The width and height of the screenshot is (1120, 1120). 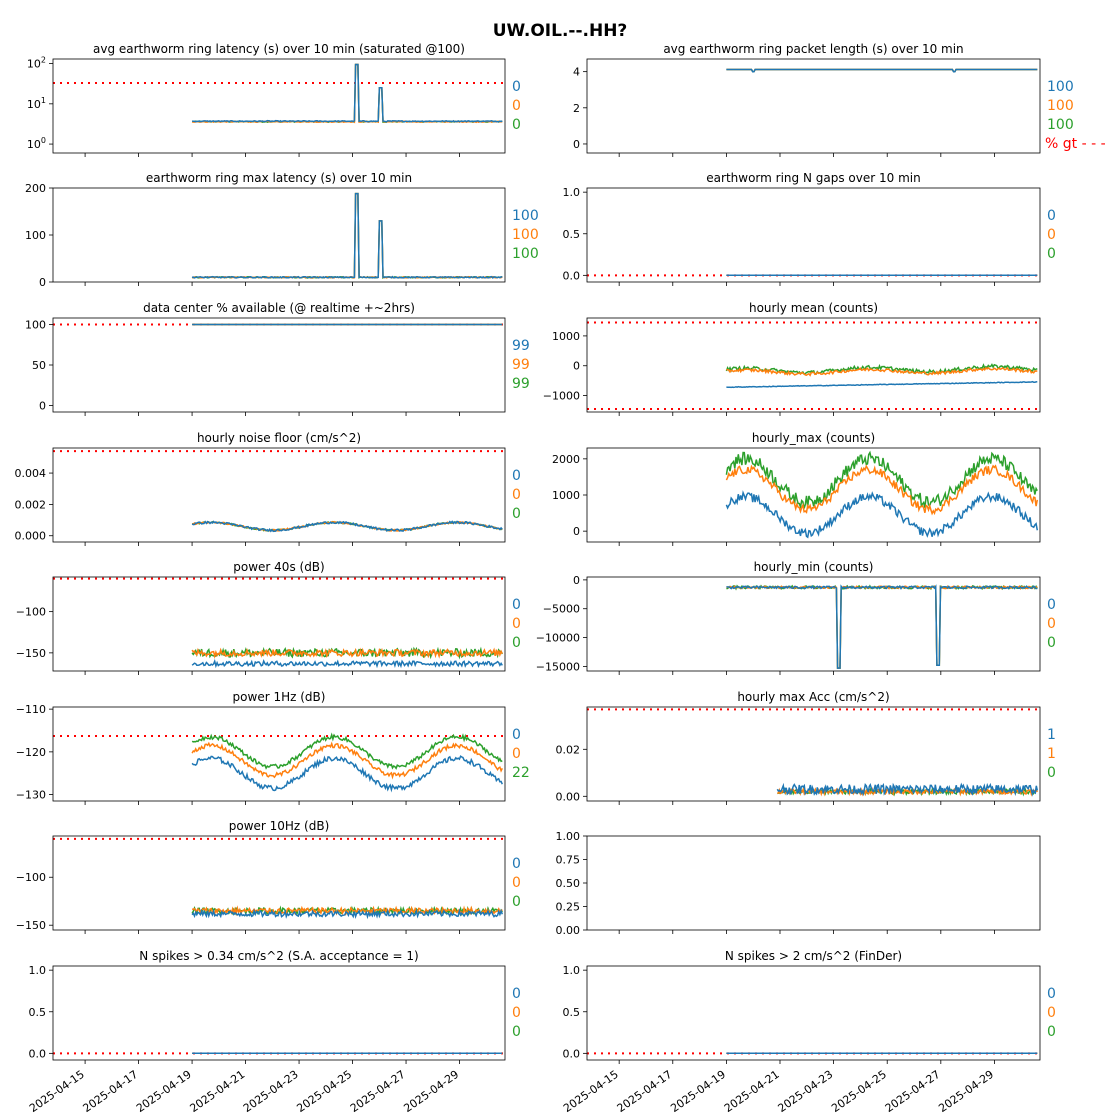 I want to click on panel-p7: hourly_max (counts) 0 1000 2000, so click(x=796, y=488).